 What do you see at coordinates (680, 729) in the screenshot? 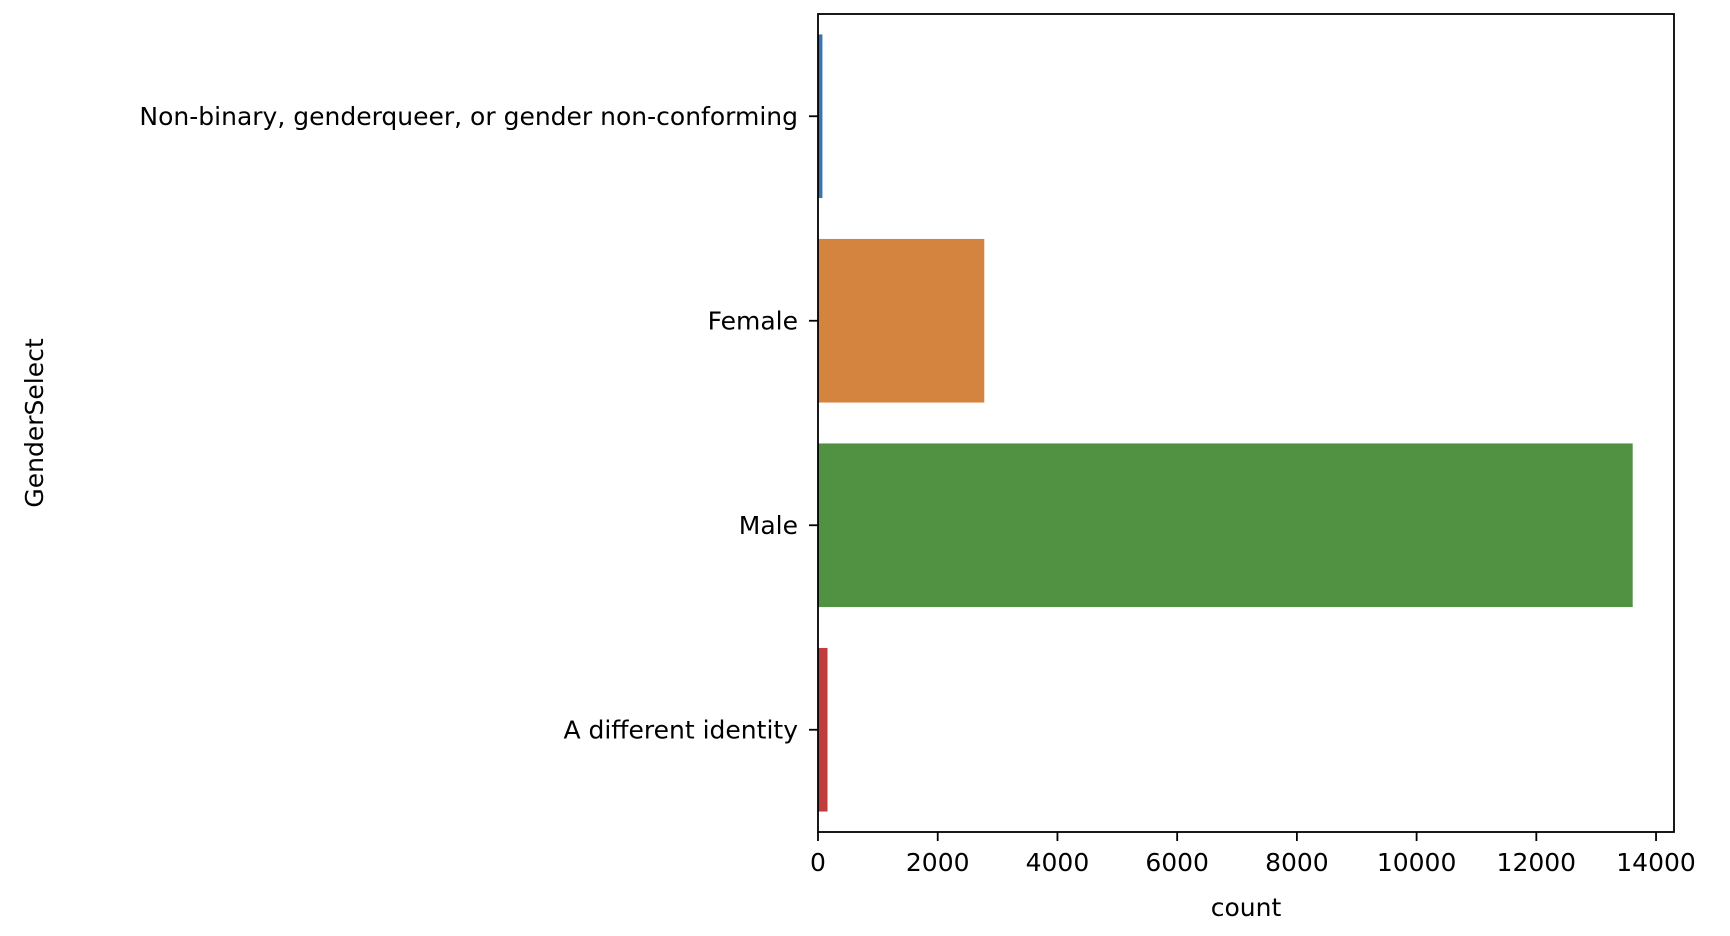
I see `y-tick-label: A different identity` at bounding box center [680, 729].